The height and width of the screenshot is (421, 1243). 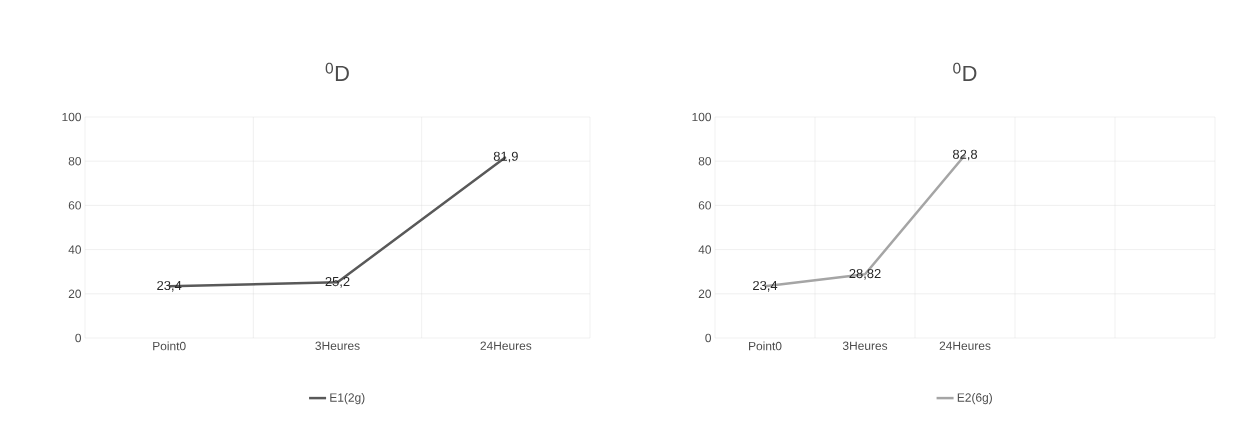 What do you see at coordinates (347, 399) in the screenshot?
I see `legend-label: E1(2g)` at bounding box center [347, 399].